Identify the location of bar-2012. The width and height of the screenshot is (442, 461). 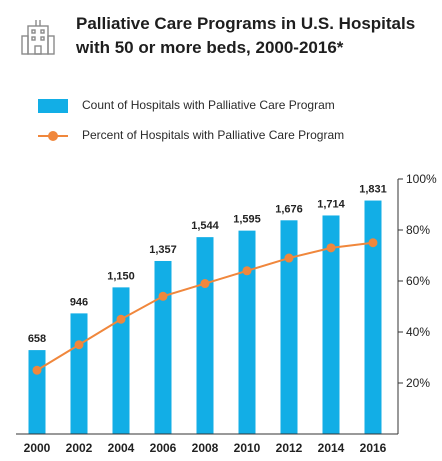
(289, 327).